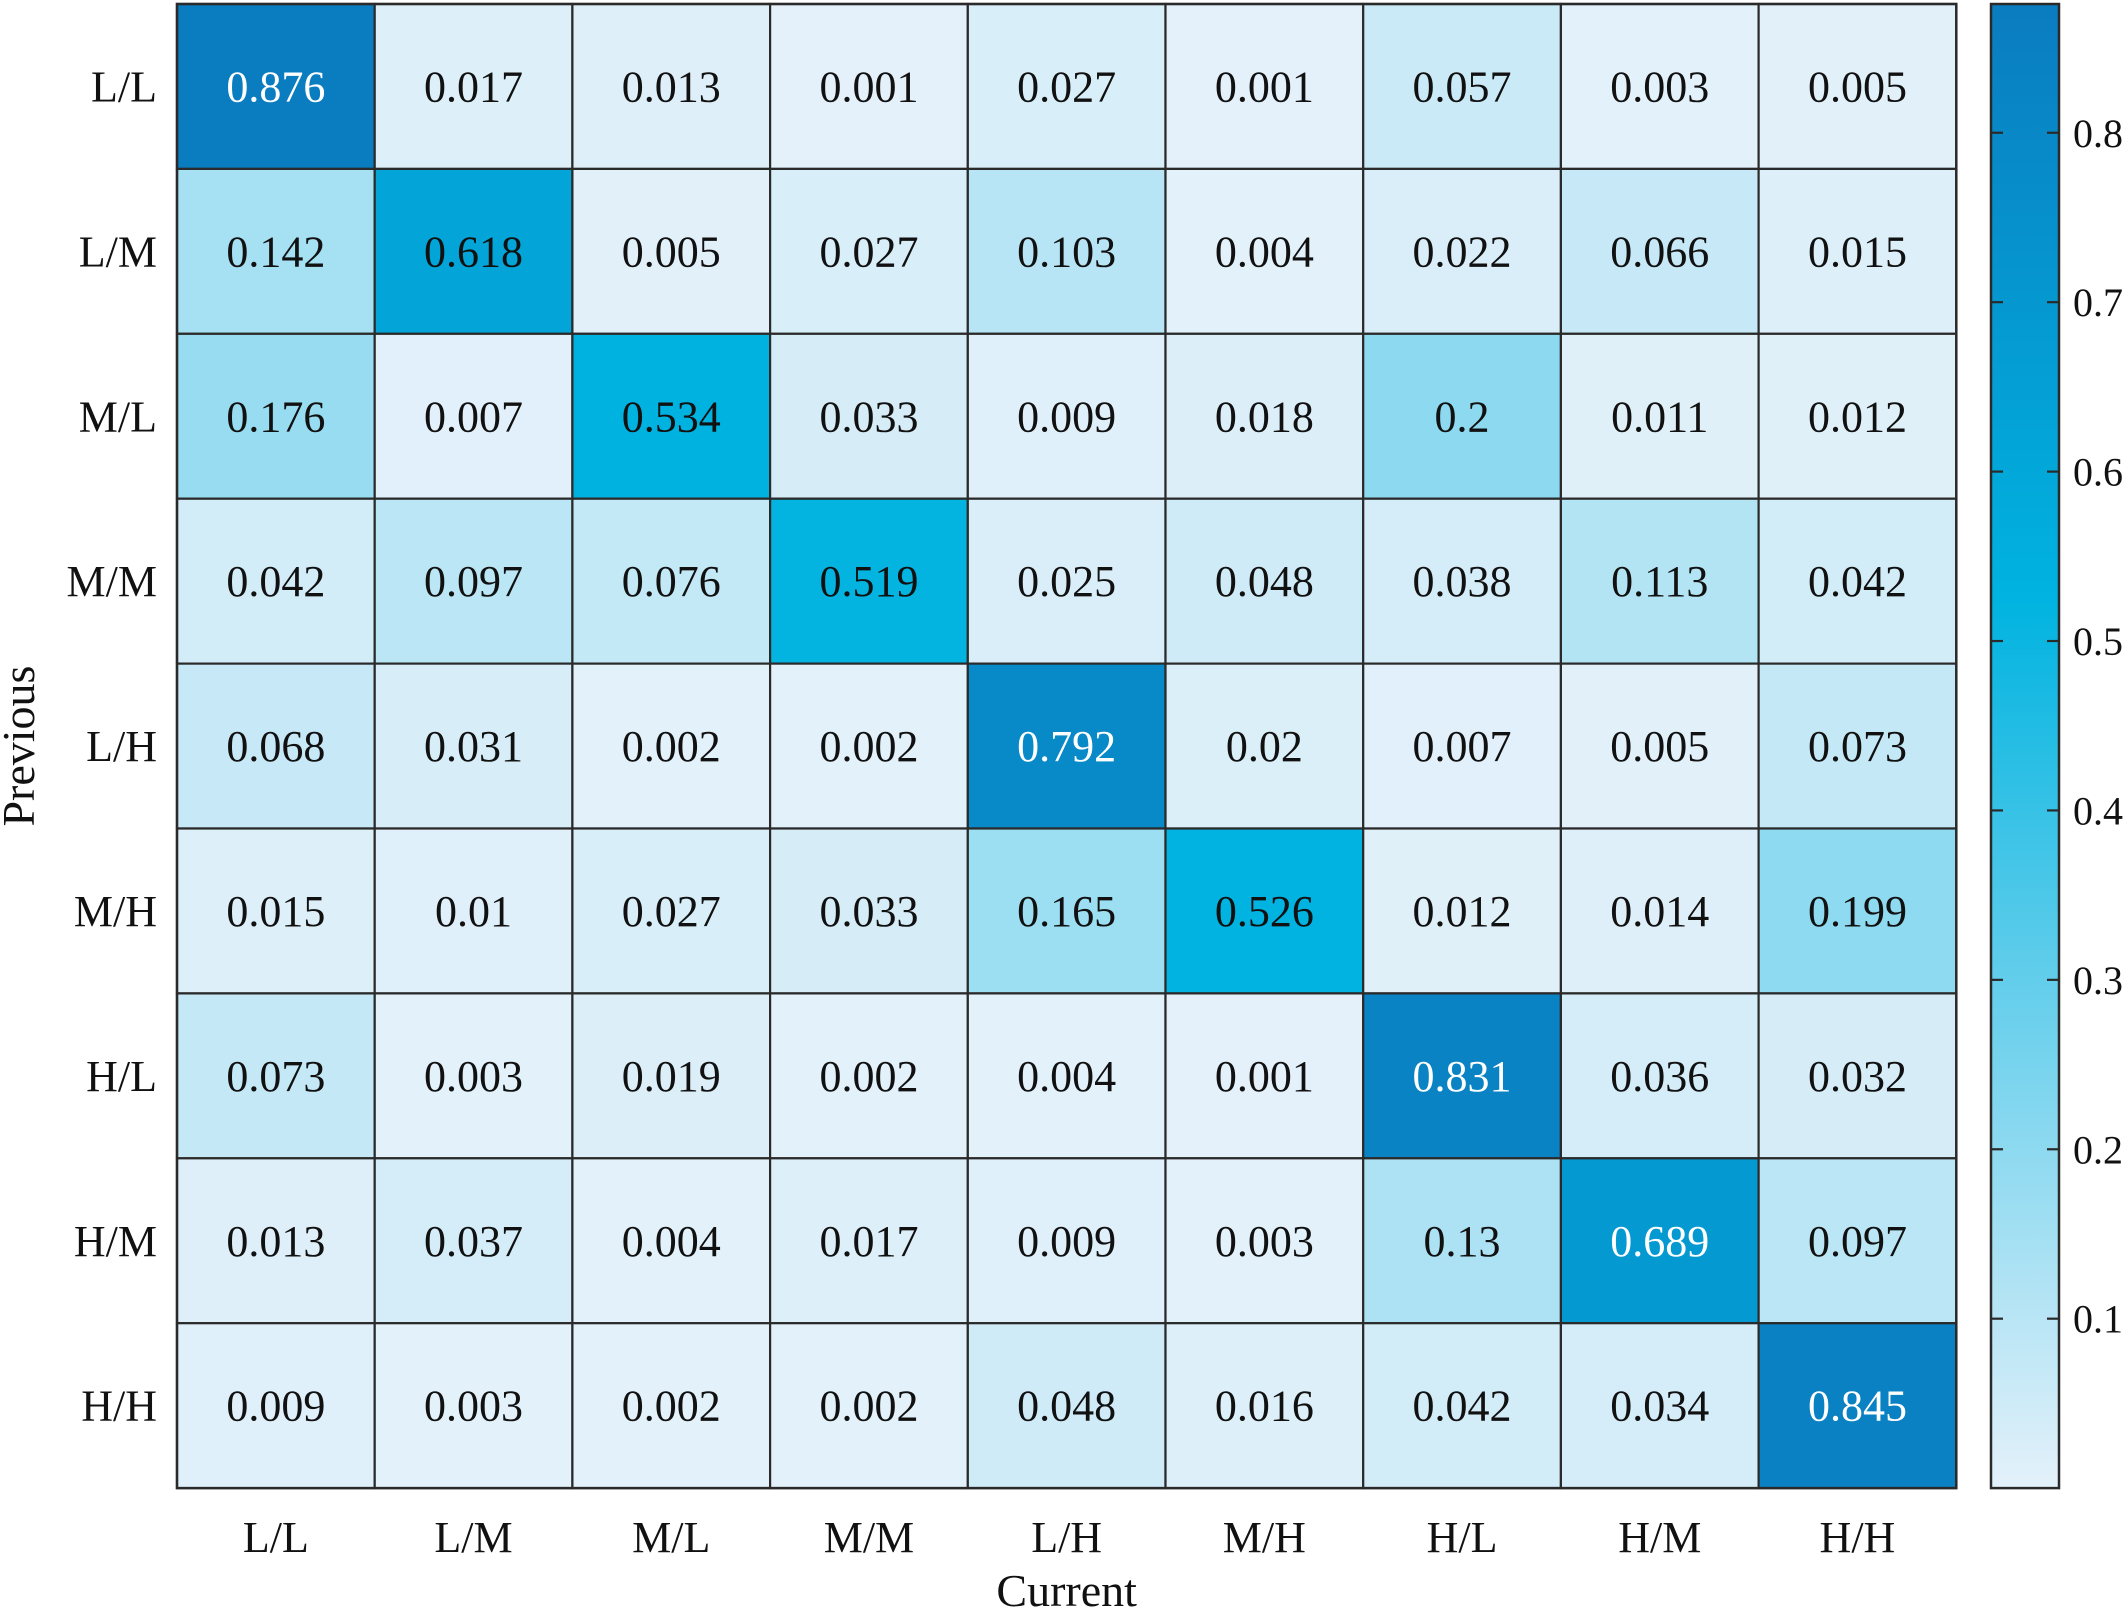 Image resolution: width=2128 pixels, height=1609 pixels. I want to click on cell-value-label: 0.792, so click(1066, 746).